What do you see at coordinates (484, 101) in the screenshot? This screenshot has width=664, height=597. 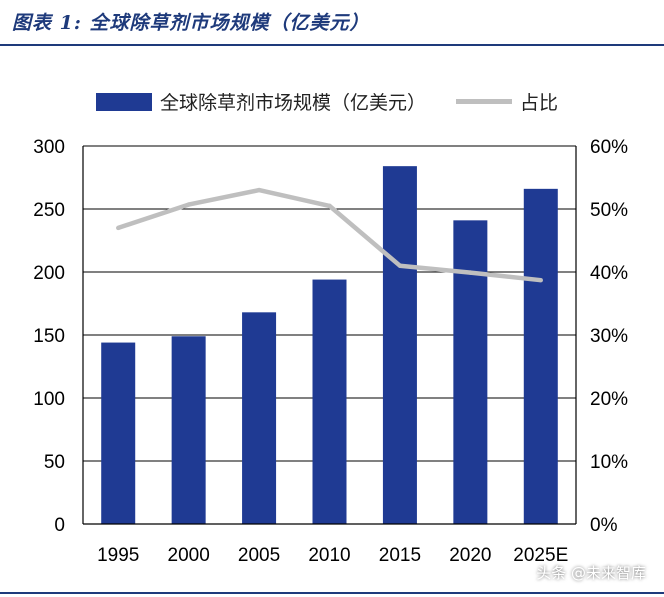 I see `legend-line-swatch` at bounding box center [484, 101].